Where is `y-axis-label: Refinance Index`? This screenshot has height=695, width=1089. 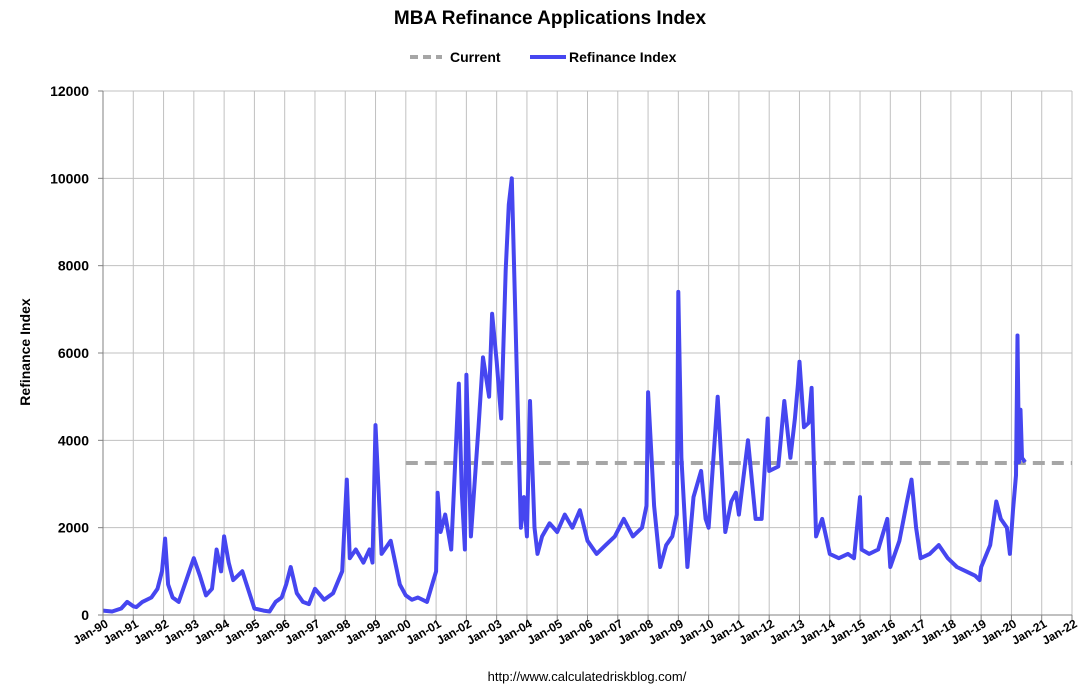 y-axis-label: Refinance Index is located at coordinates (25, 352).